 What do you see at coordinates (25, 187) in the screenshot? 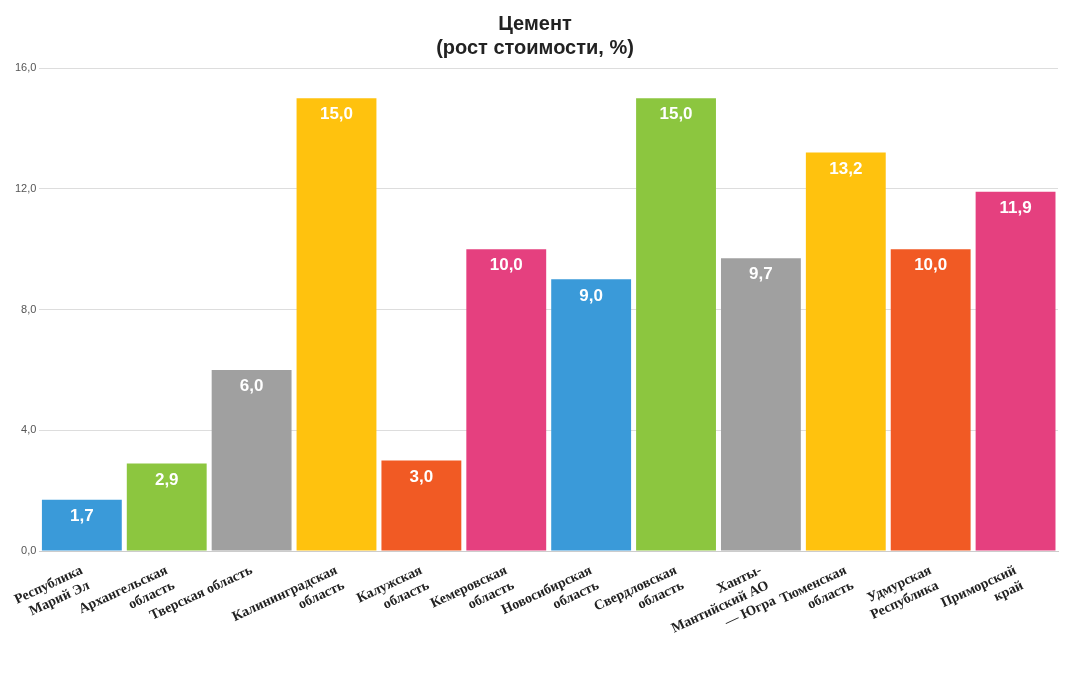
I see `y-tick-label: 12,0` at bounding box center [25, 187].